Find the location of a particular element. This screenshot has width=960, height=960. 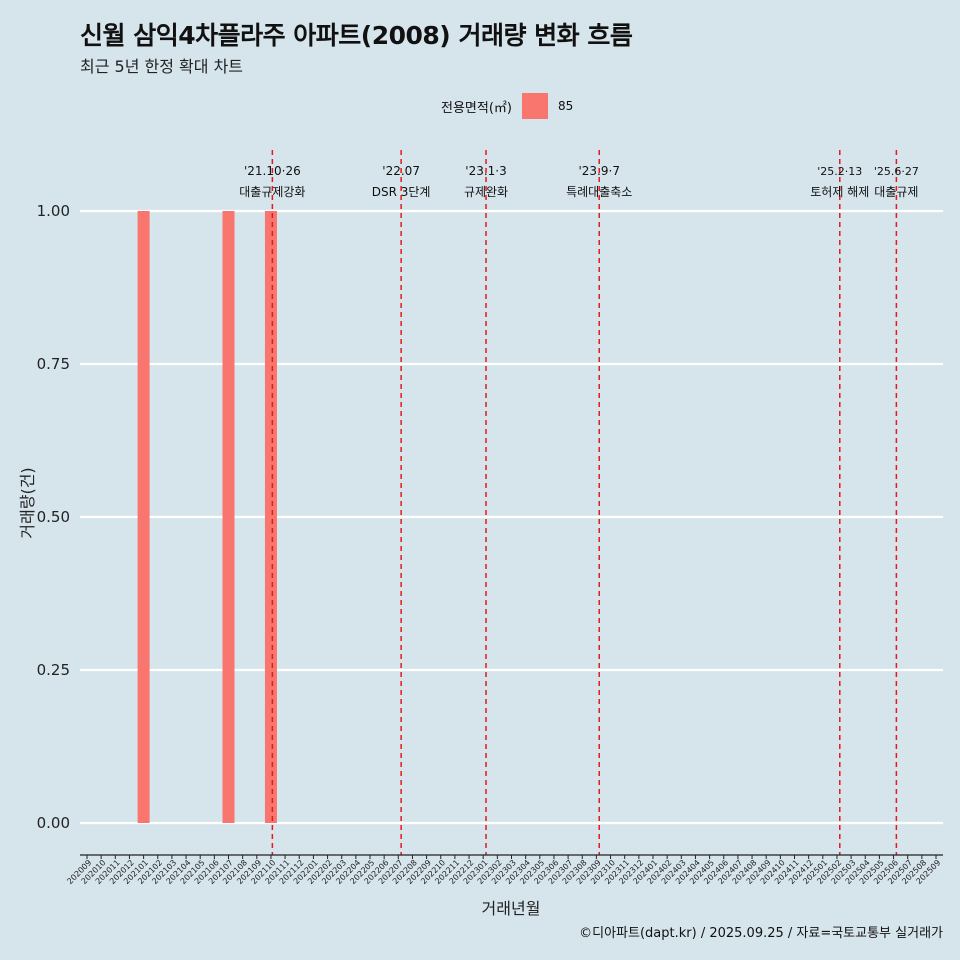

legend-label-85: 85 is located at coordinates (565, 106).